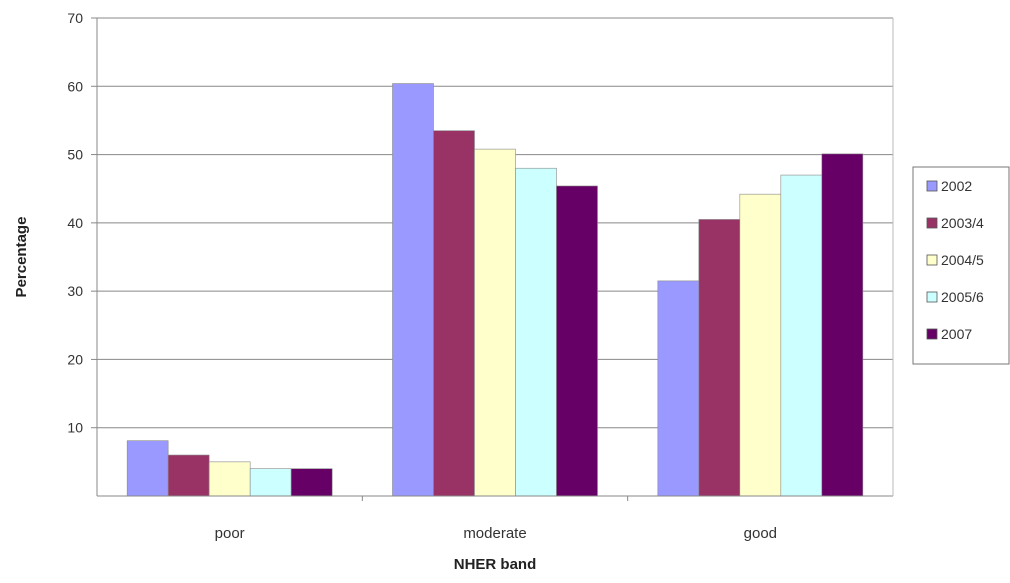 This screenshot has height=583, width=1010. Describe the element at coordinates (230, 533) in the screenshot. I see `x-tick-label: poor` at that location.